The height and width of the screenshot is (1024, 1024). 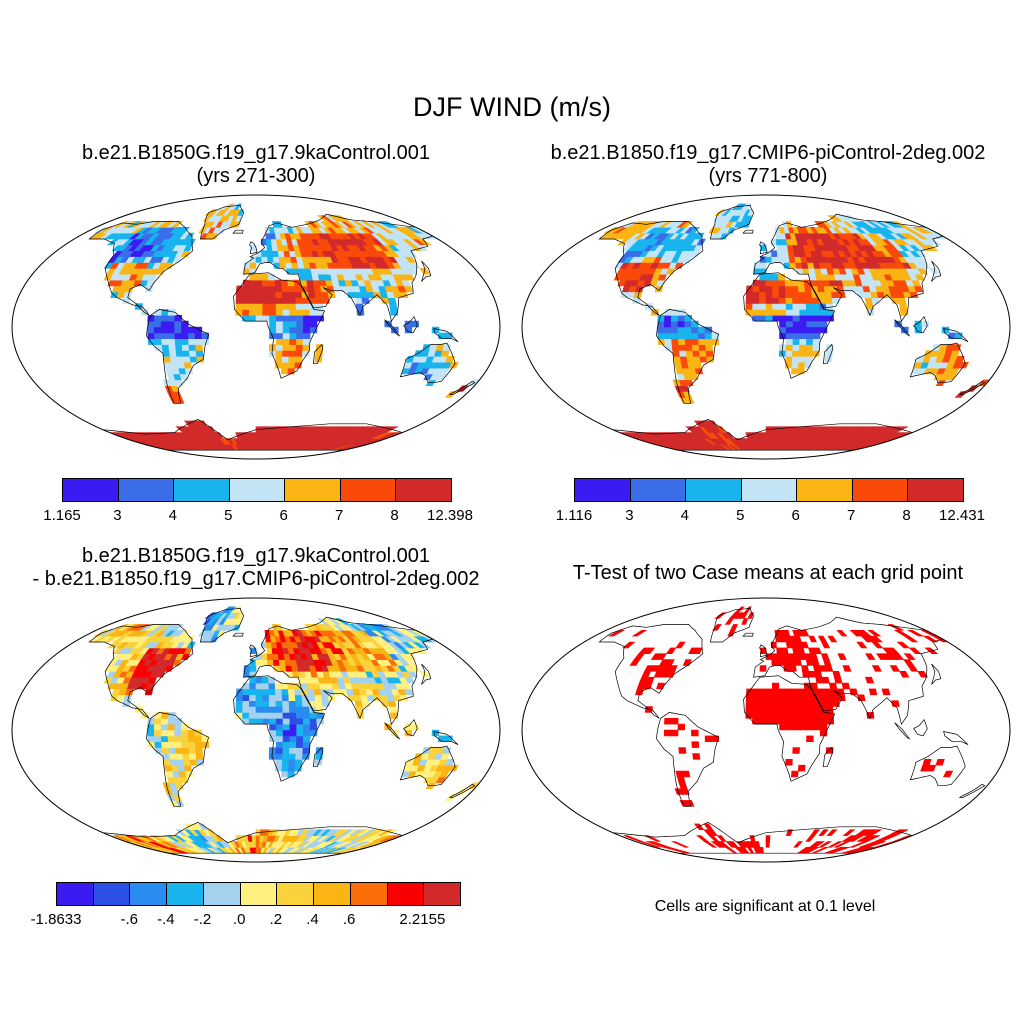 What do you see at coordinates (936, 674) in the screenshot?
I see `coastline-japan` at bounding box center [936, 674].